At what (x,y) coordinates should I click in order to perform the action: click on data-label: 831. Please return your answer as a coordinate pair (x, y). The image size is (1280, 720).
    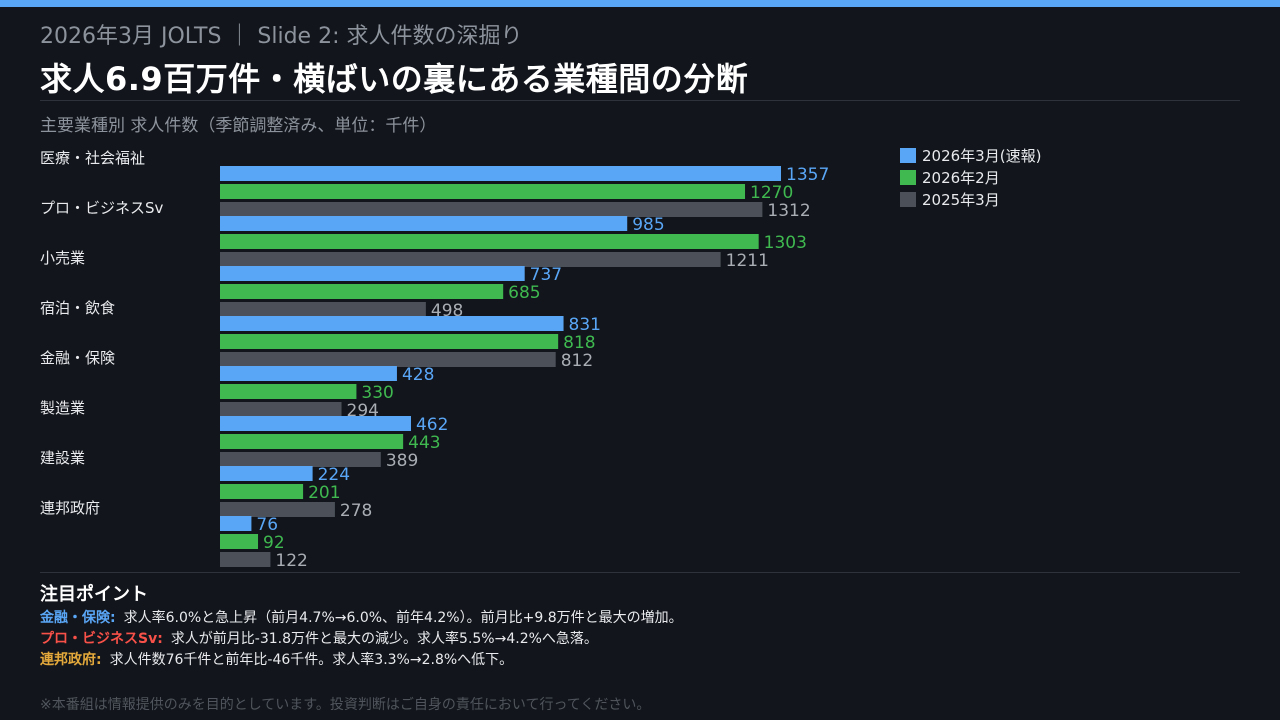
    Looking at the image, I should click on (585, 325).